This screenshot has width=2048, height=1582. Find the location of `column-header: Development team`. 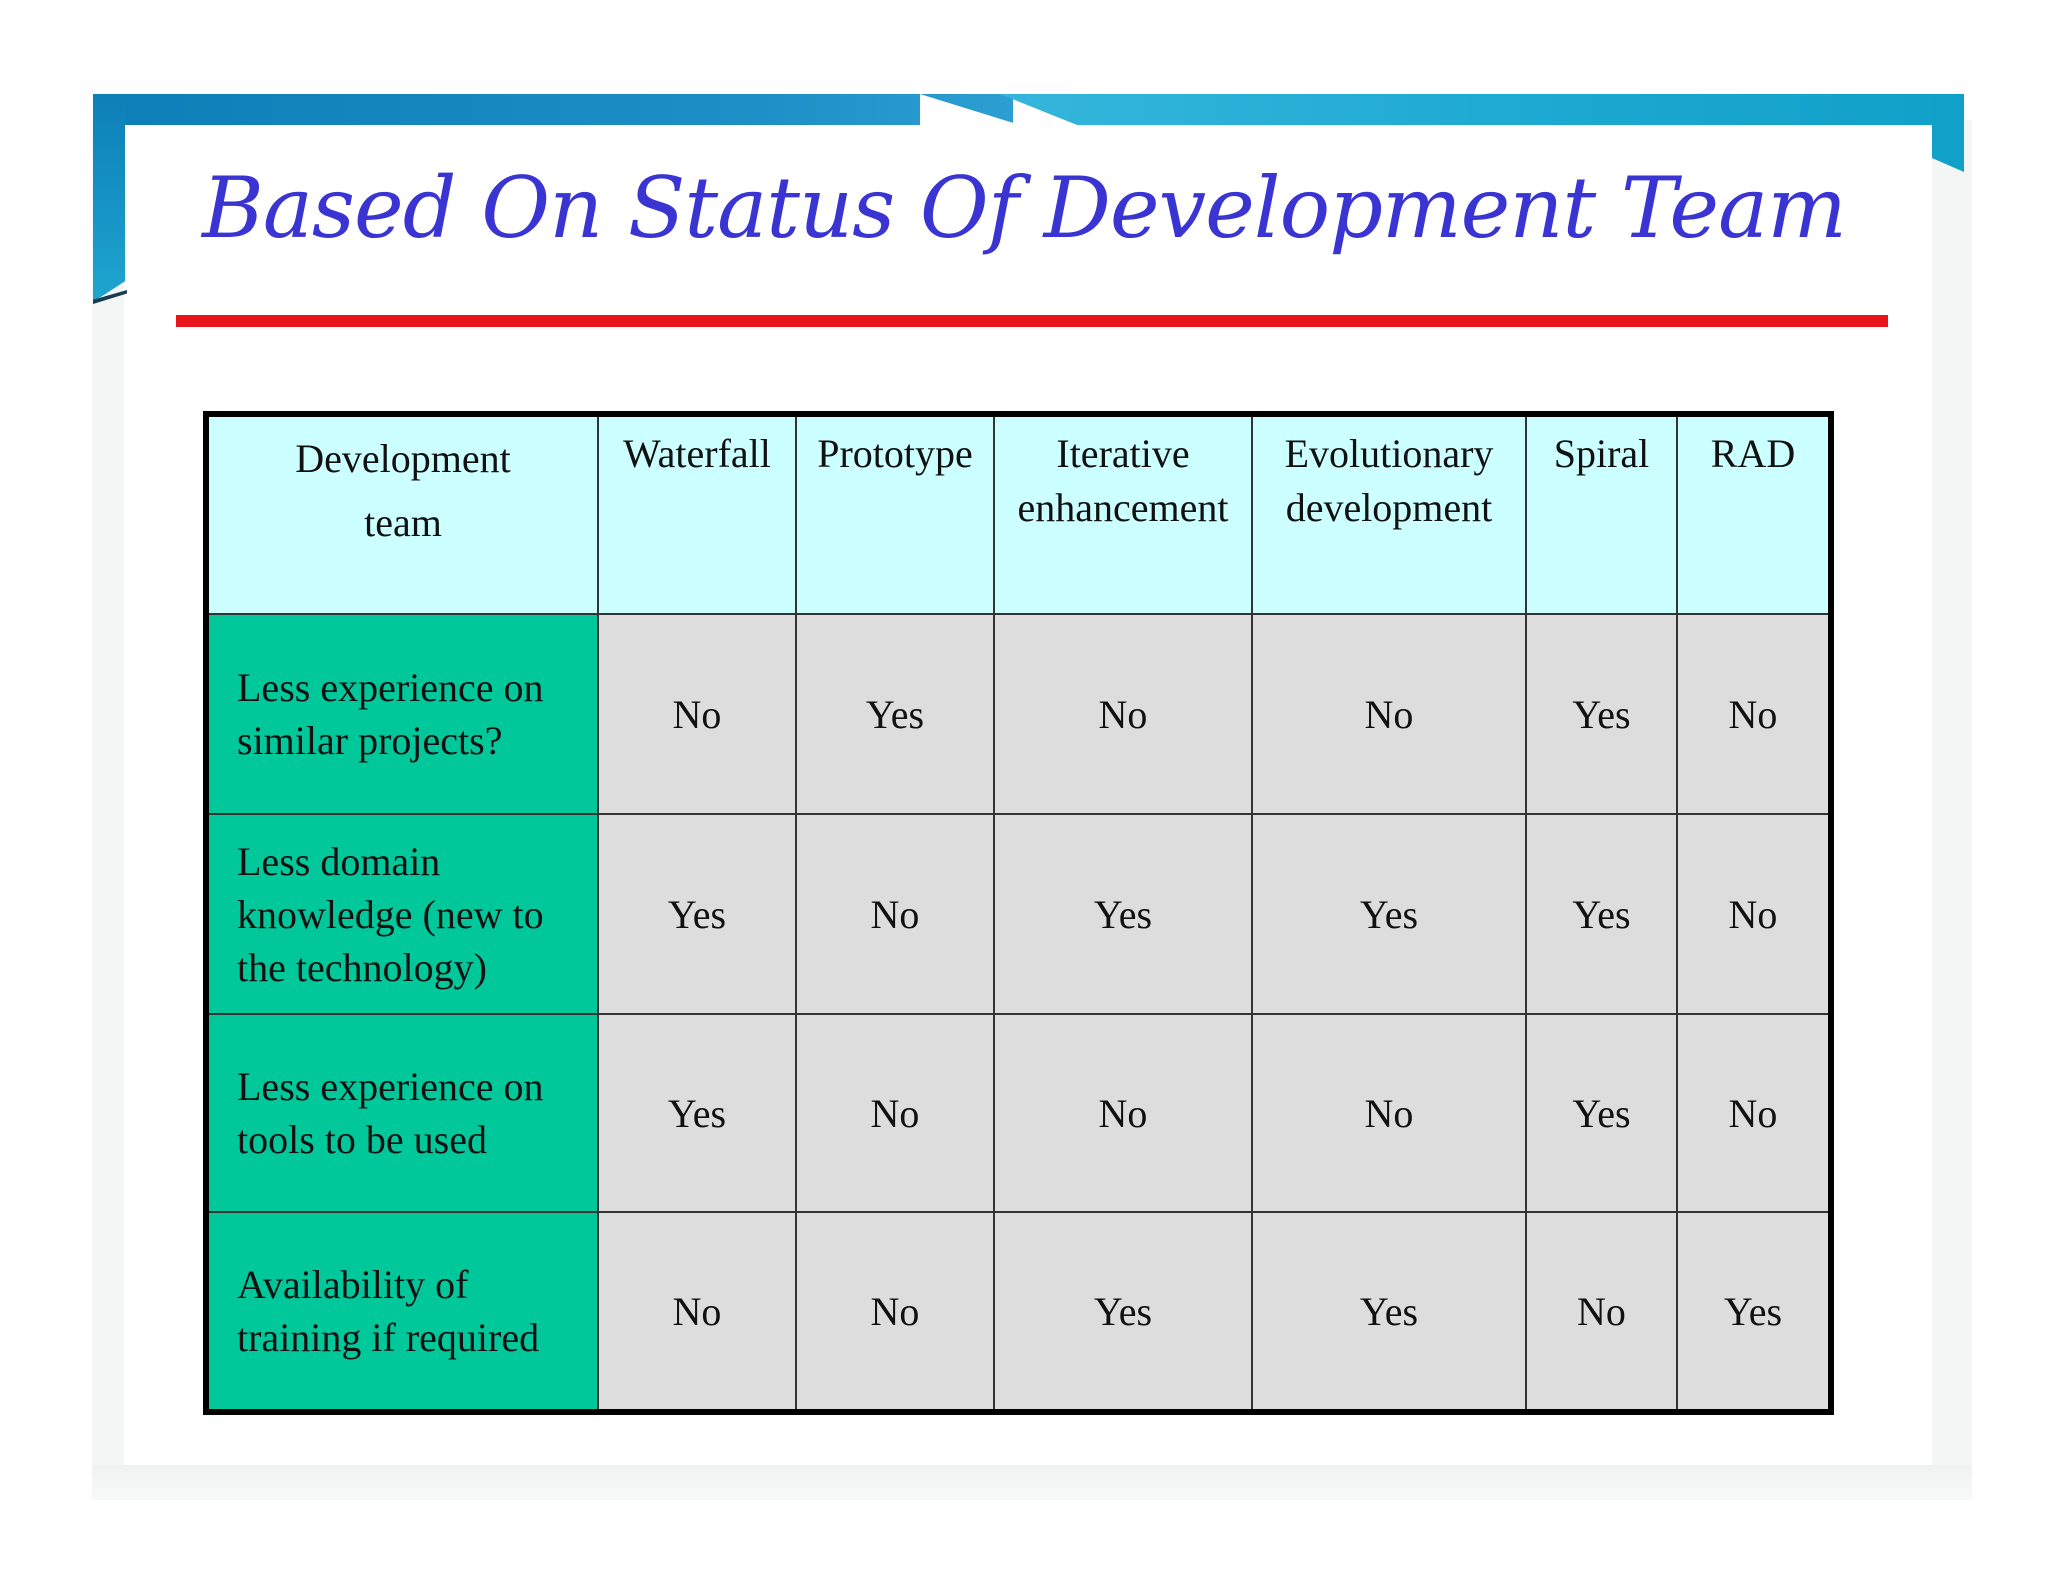

column-header: Development team is located at coordinates (402, 514).